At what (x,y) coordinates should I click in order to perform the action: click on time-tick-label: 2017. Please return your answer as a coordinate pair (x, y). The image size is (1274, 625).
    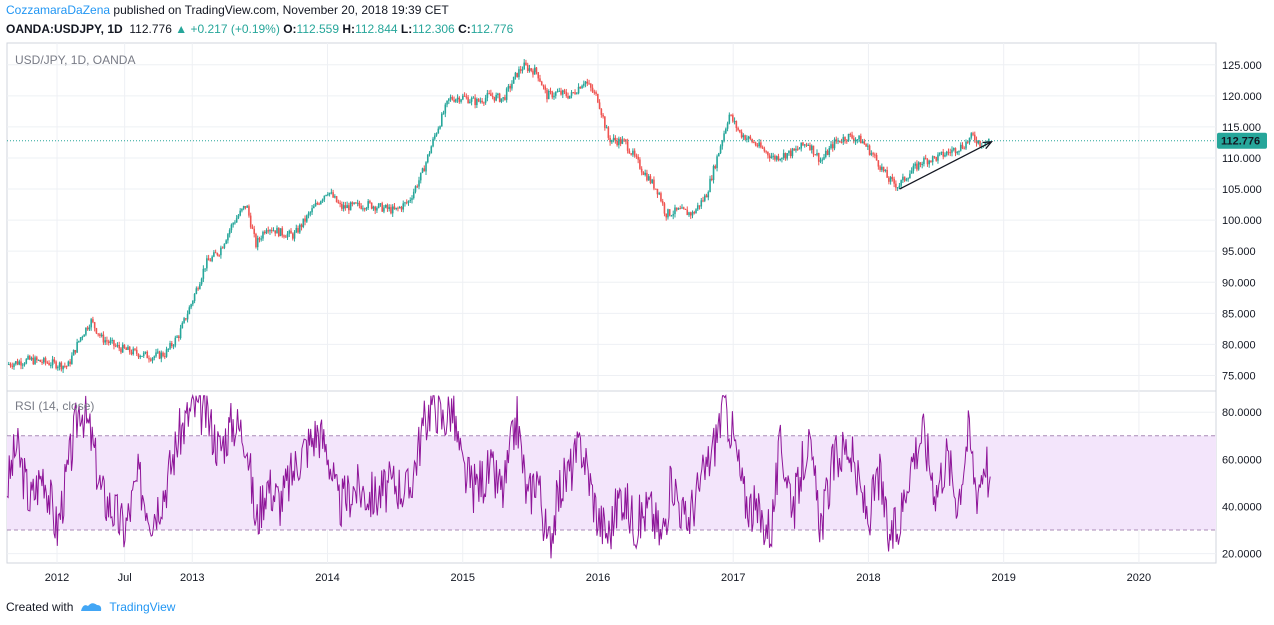
    Looking at the image, I should click on (733, 578).